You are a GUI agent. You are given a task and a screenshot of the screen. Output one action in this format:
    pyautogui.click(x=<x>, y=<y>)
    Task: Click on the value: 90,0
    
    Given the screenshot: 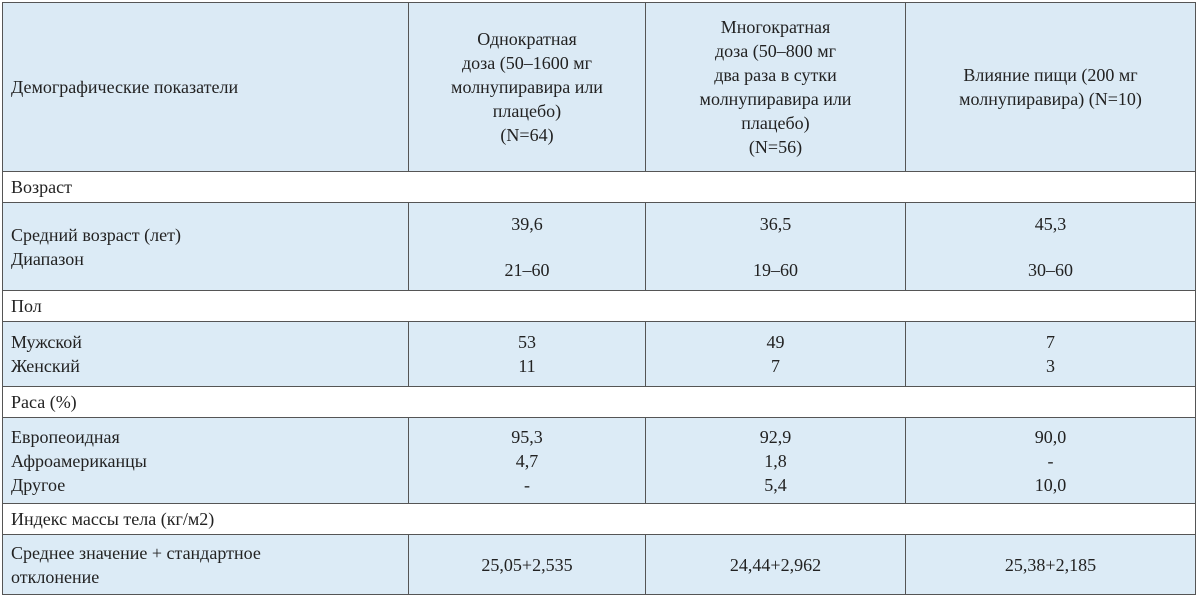 What is the action you would take?
    pyautogui.click(x=1050, y=436)
    